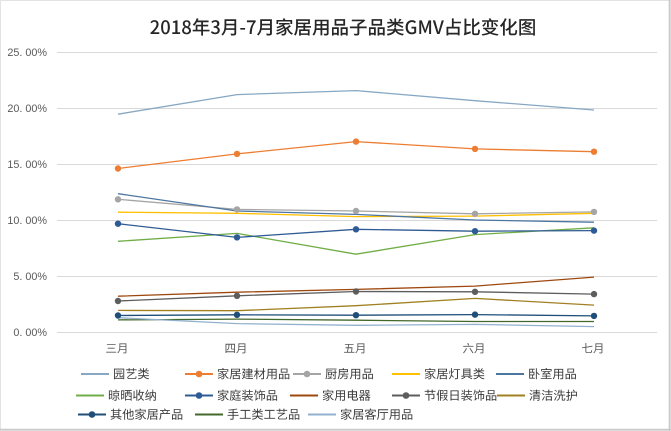 Image resolution: width=671 pixels, height=431 pixels. I want to click on svg-text: 0. 00%, so click(30, 333).